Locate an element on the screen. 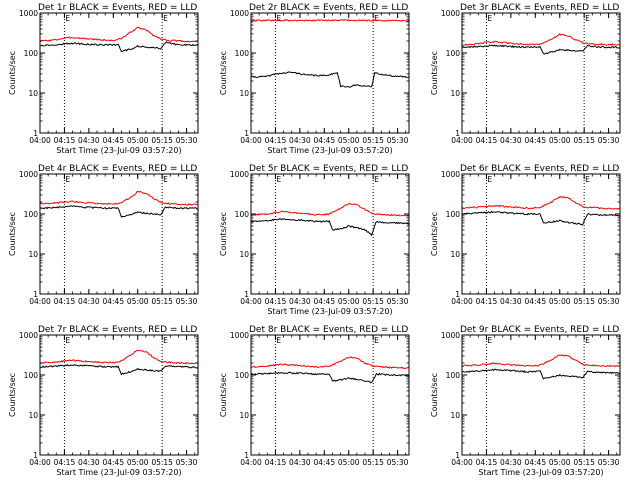 The width and height of the screenshot is (640, 480). panel-title: Det 5r BLACK = Events, RED = LLD is located at coordinates (328, 169).